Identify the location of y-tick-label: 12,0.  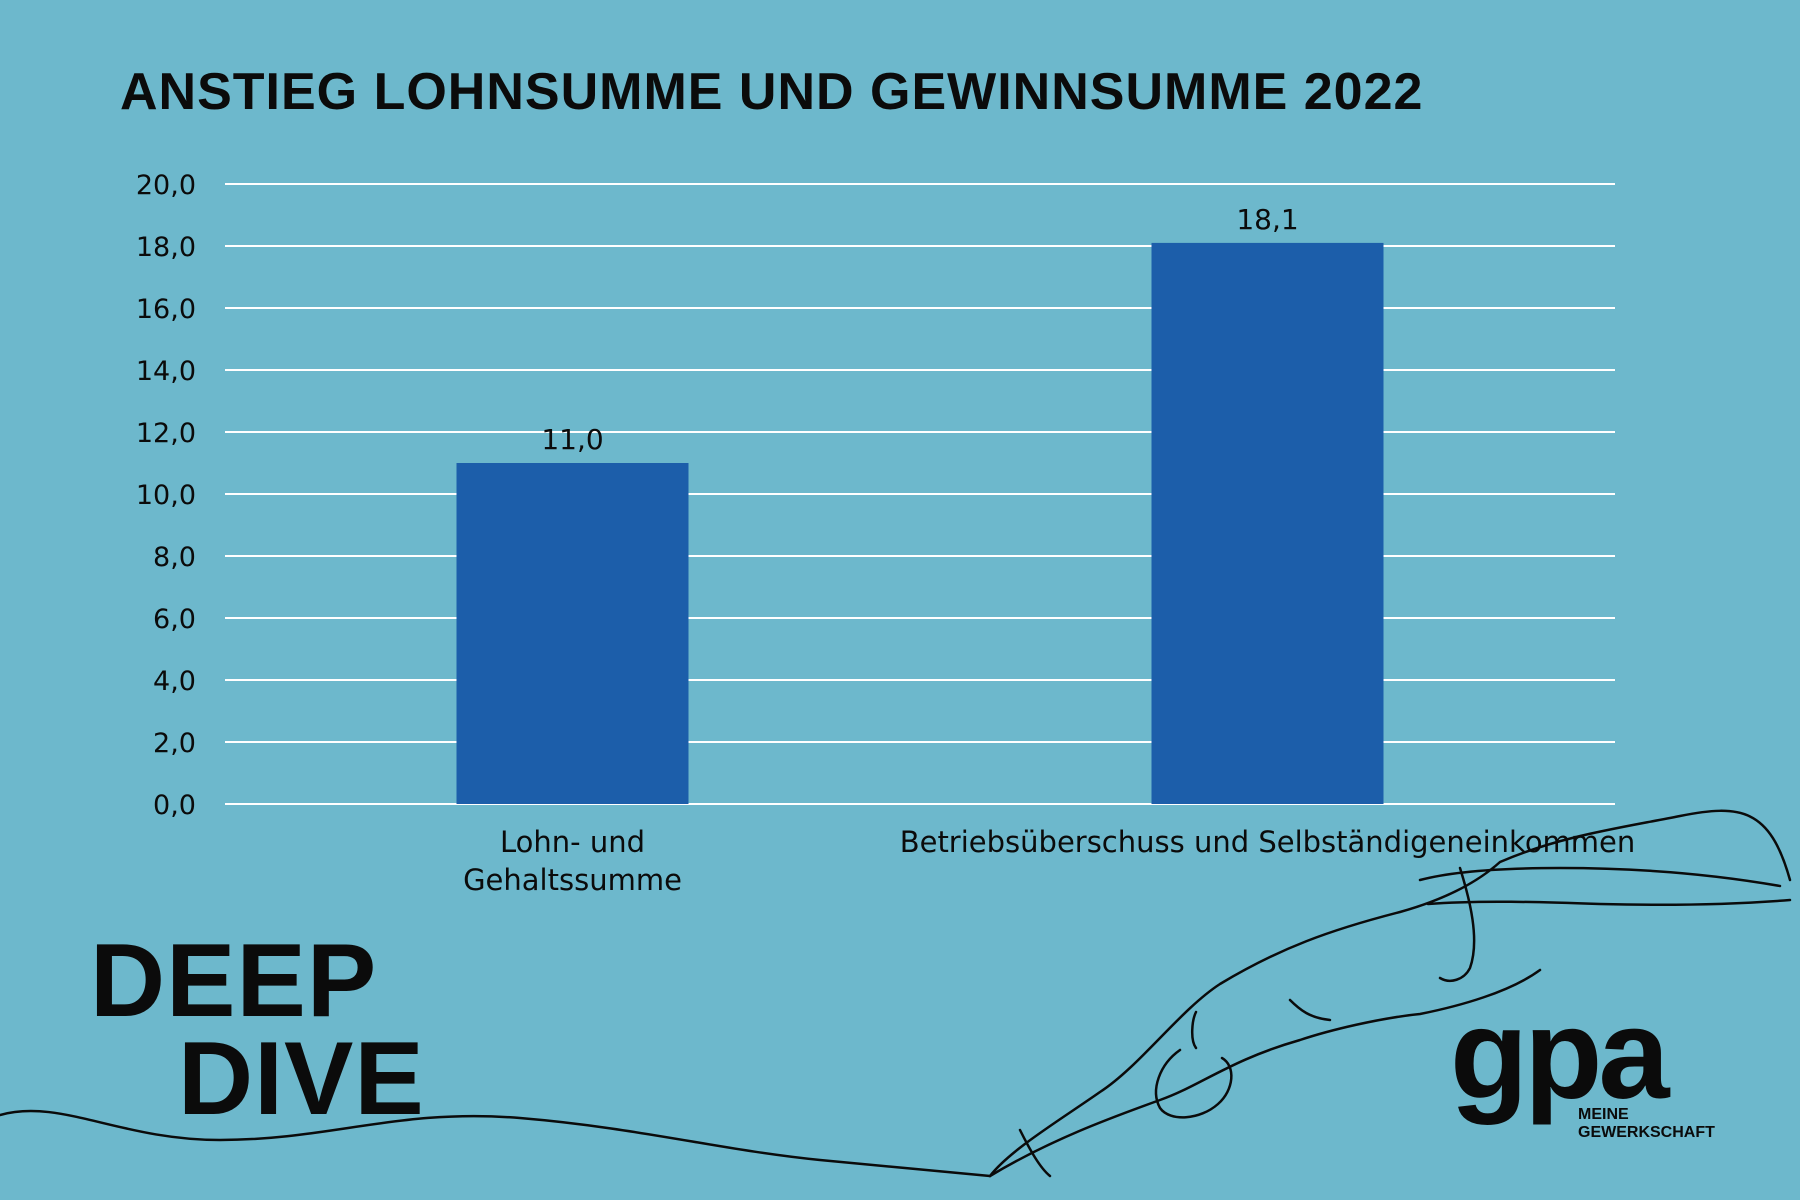
(166, 433).